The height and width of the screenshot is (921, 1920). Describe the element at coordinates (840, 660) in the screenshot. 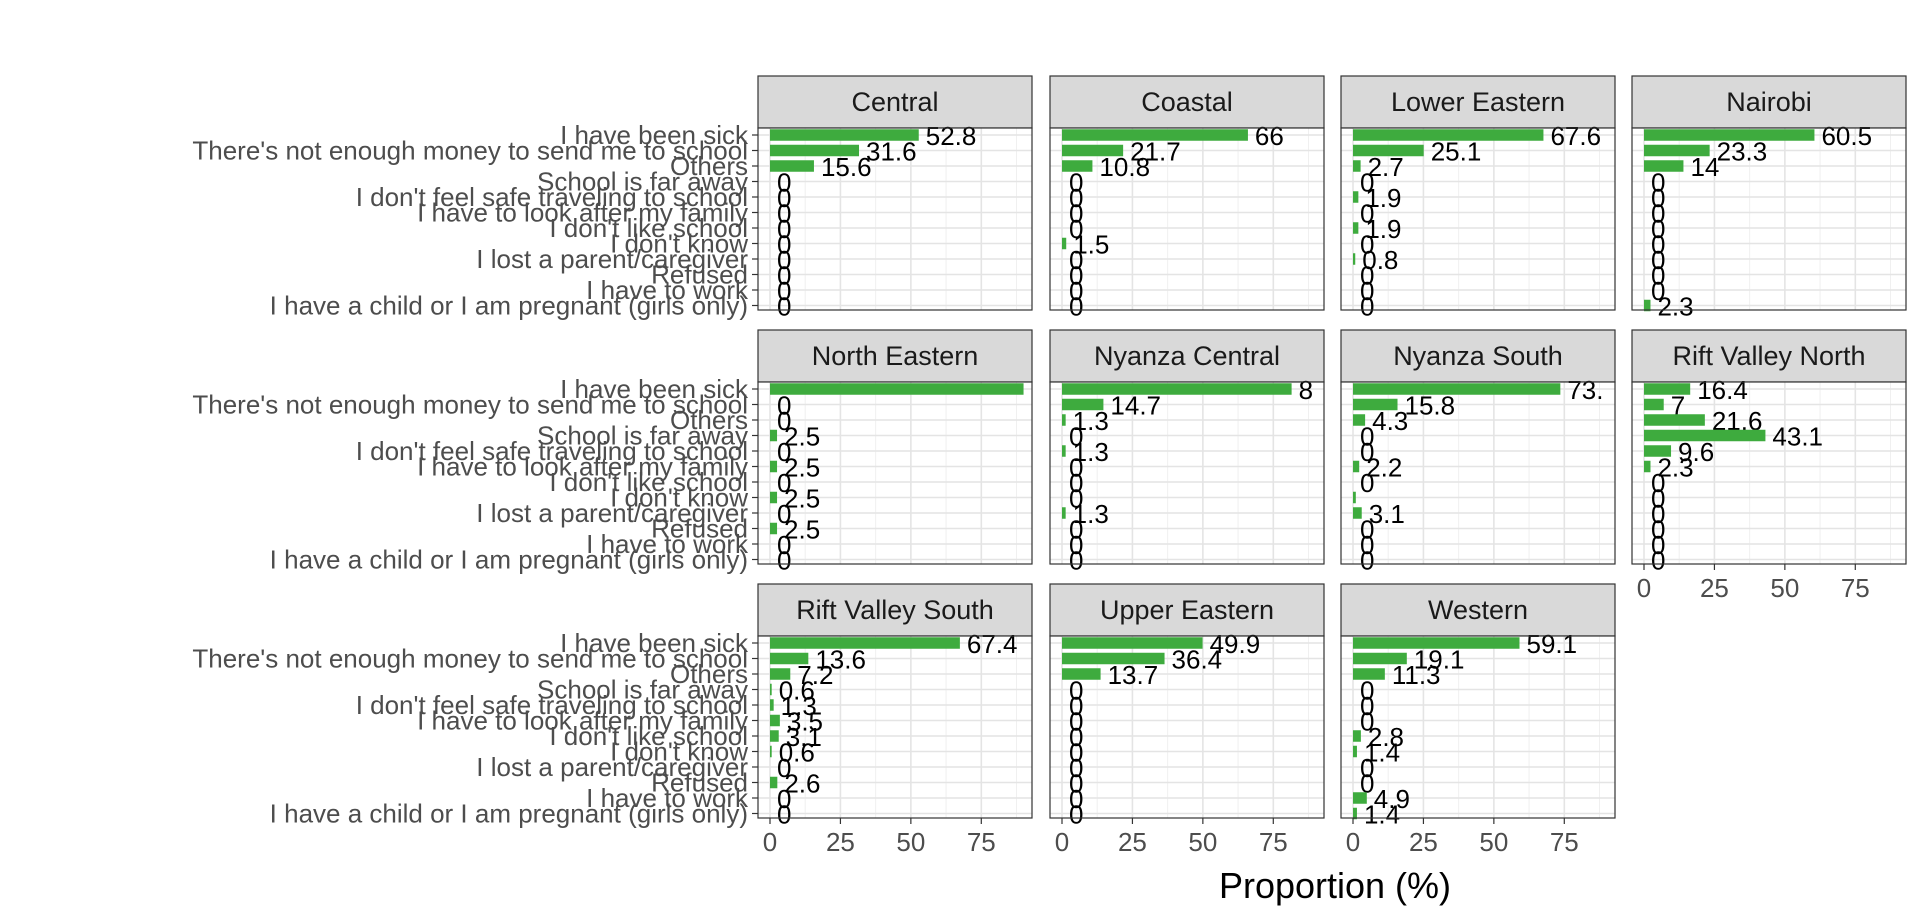

I see `data-label: 13.6` at that location.